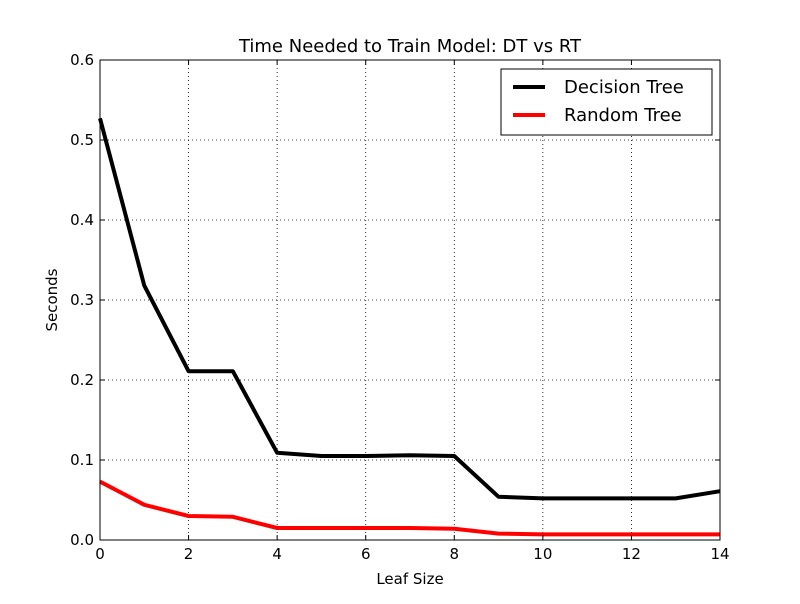  I want to click on x-tick-label: 2, so click(189, 554).